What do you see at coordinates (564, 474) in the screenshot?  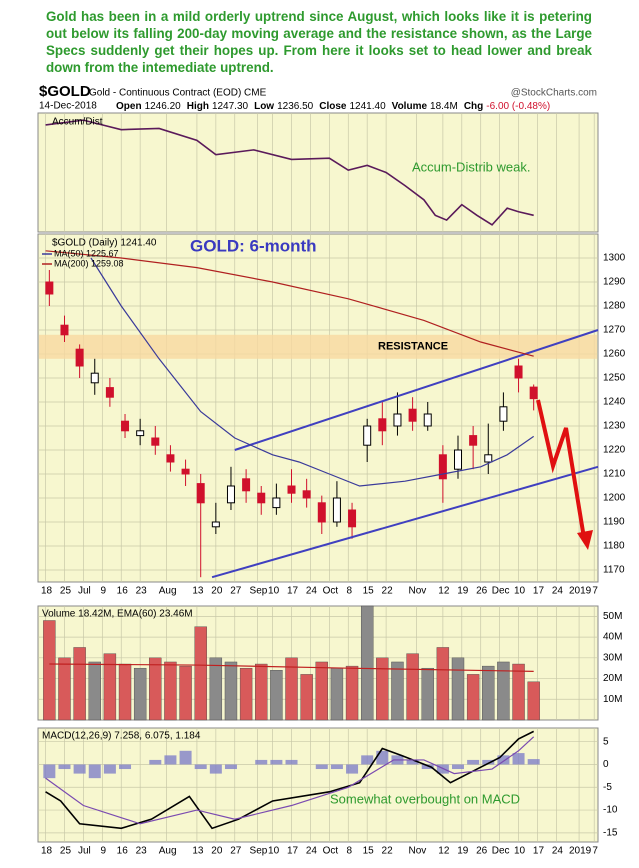 I see `forecast-arrow` at bounding box center [564, 474].